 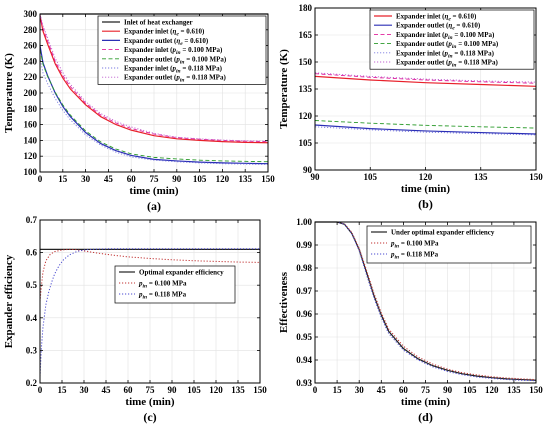 What do you see at coordinates (304, 291) in the screenshot?
I see `y-tick-label: 0.97` at bounding box center [304, 291].